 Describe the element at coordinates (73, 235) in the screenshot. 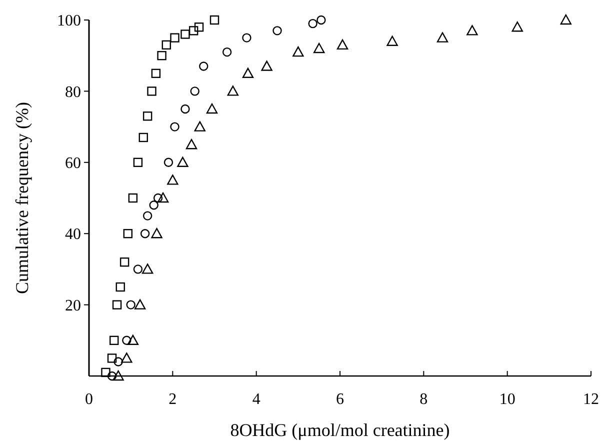

I see `y-tick-label: 40` at that location.